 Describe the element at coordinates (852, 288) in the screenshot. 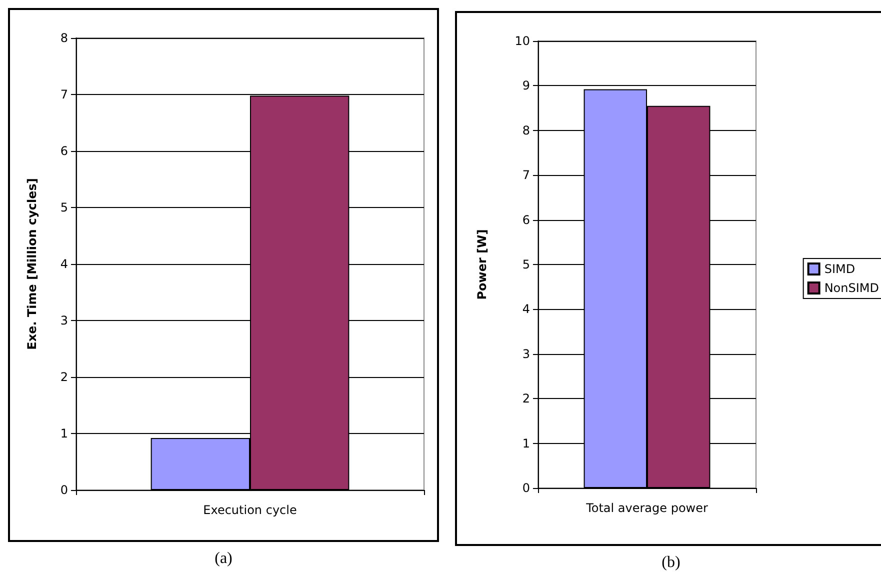

I see `legend-label: NonSIMD` at that location.